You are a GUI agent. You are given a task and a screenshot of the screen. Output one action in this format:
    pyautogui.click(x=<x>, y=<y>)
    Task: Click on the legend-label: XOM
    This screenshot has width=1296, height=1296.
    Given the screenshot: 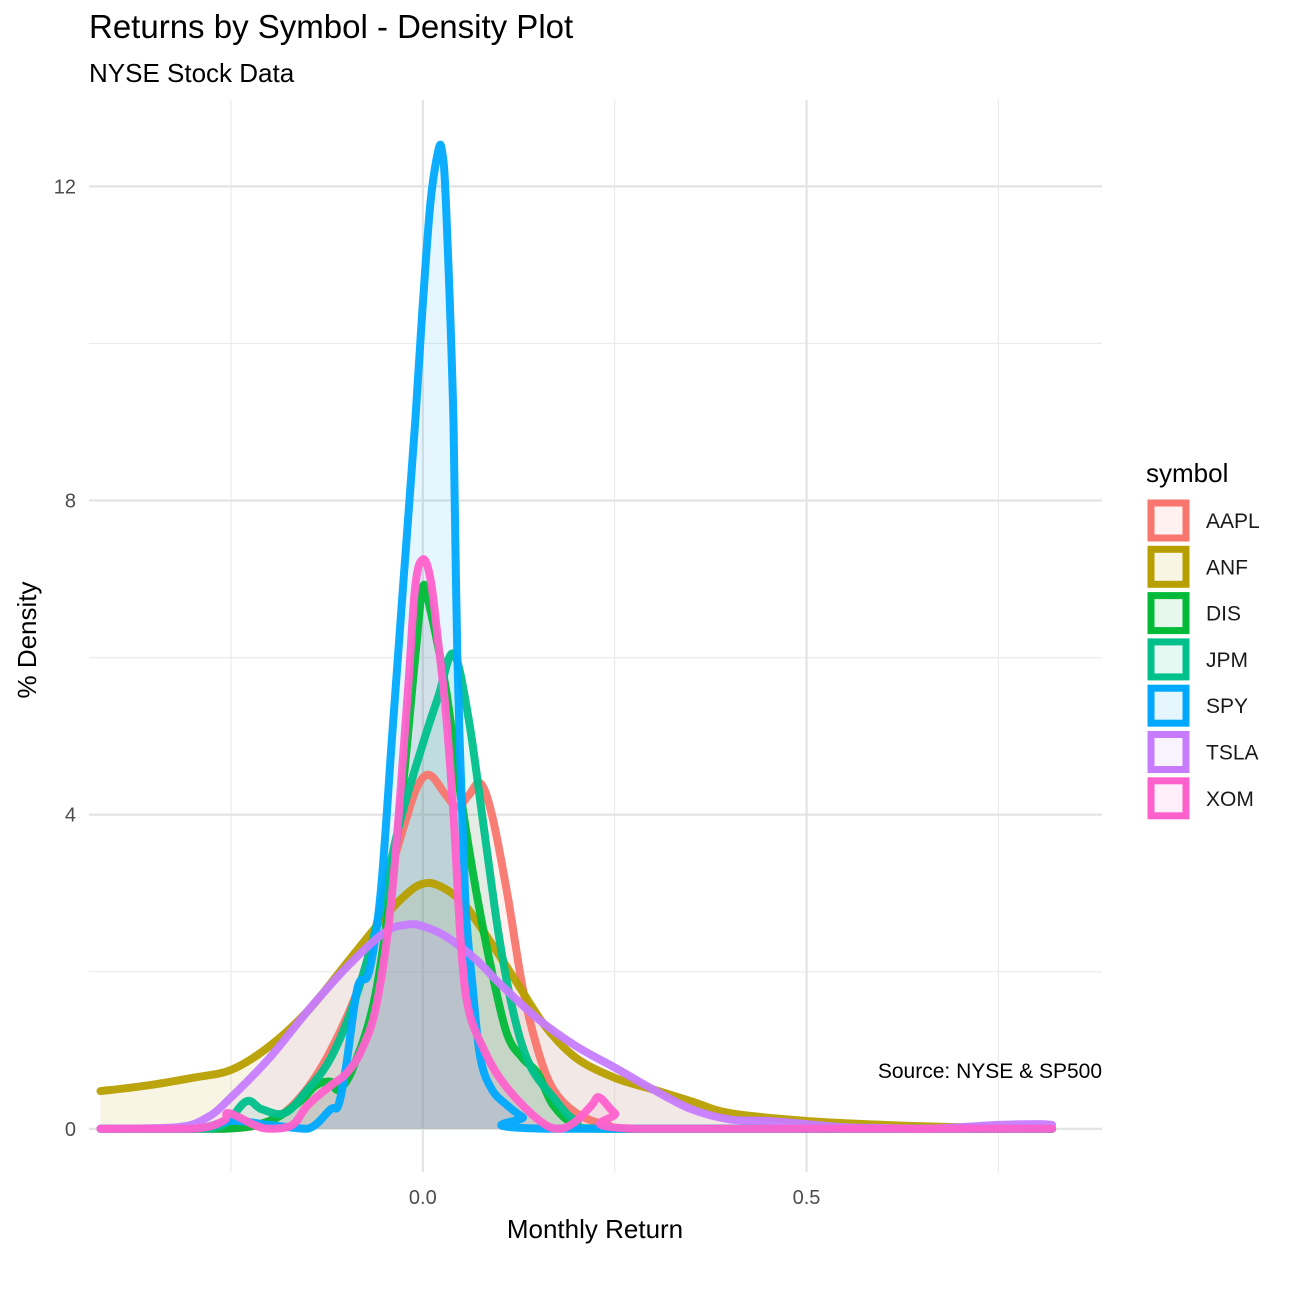 What is the action you would take?
    pyautogui.click(x=1230, y=799)
    